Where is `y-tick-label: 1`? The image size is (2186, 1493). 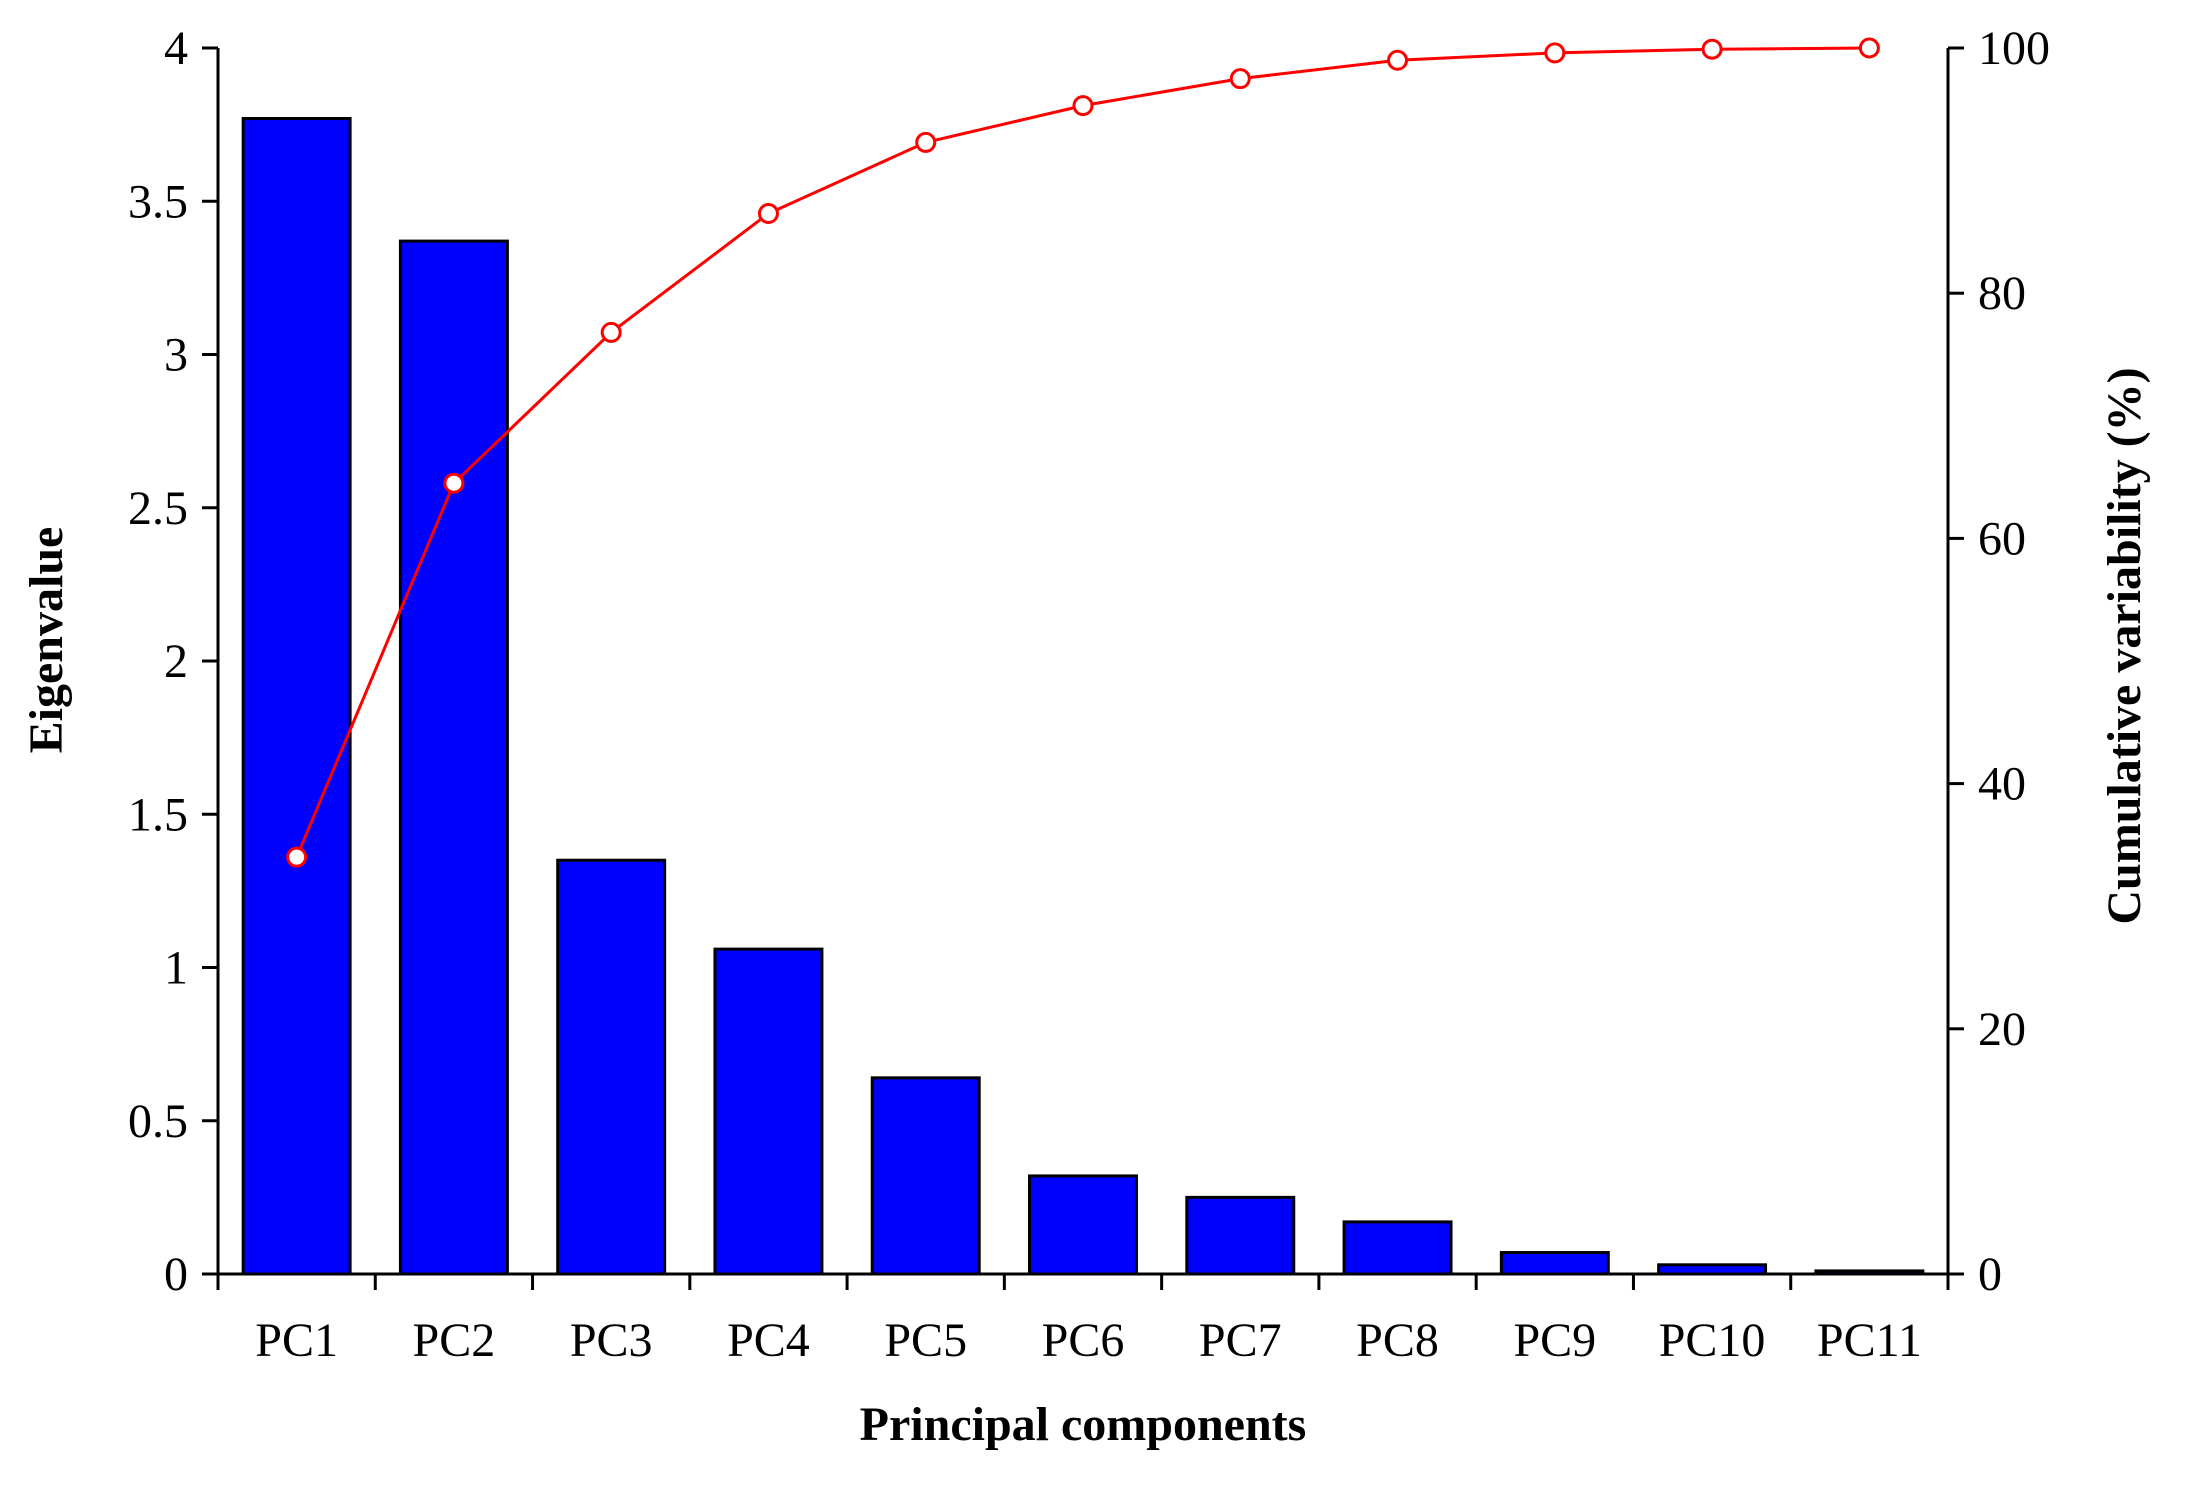 y-tick-label: 1 is located at coordinates (176, 968).